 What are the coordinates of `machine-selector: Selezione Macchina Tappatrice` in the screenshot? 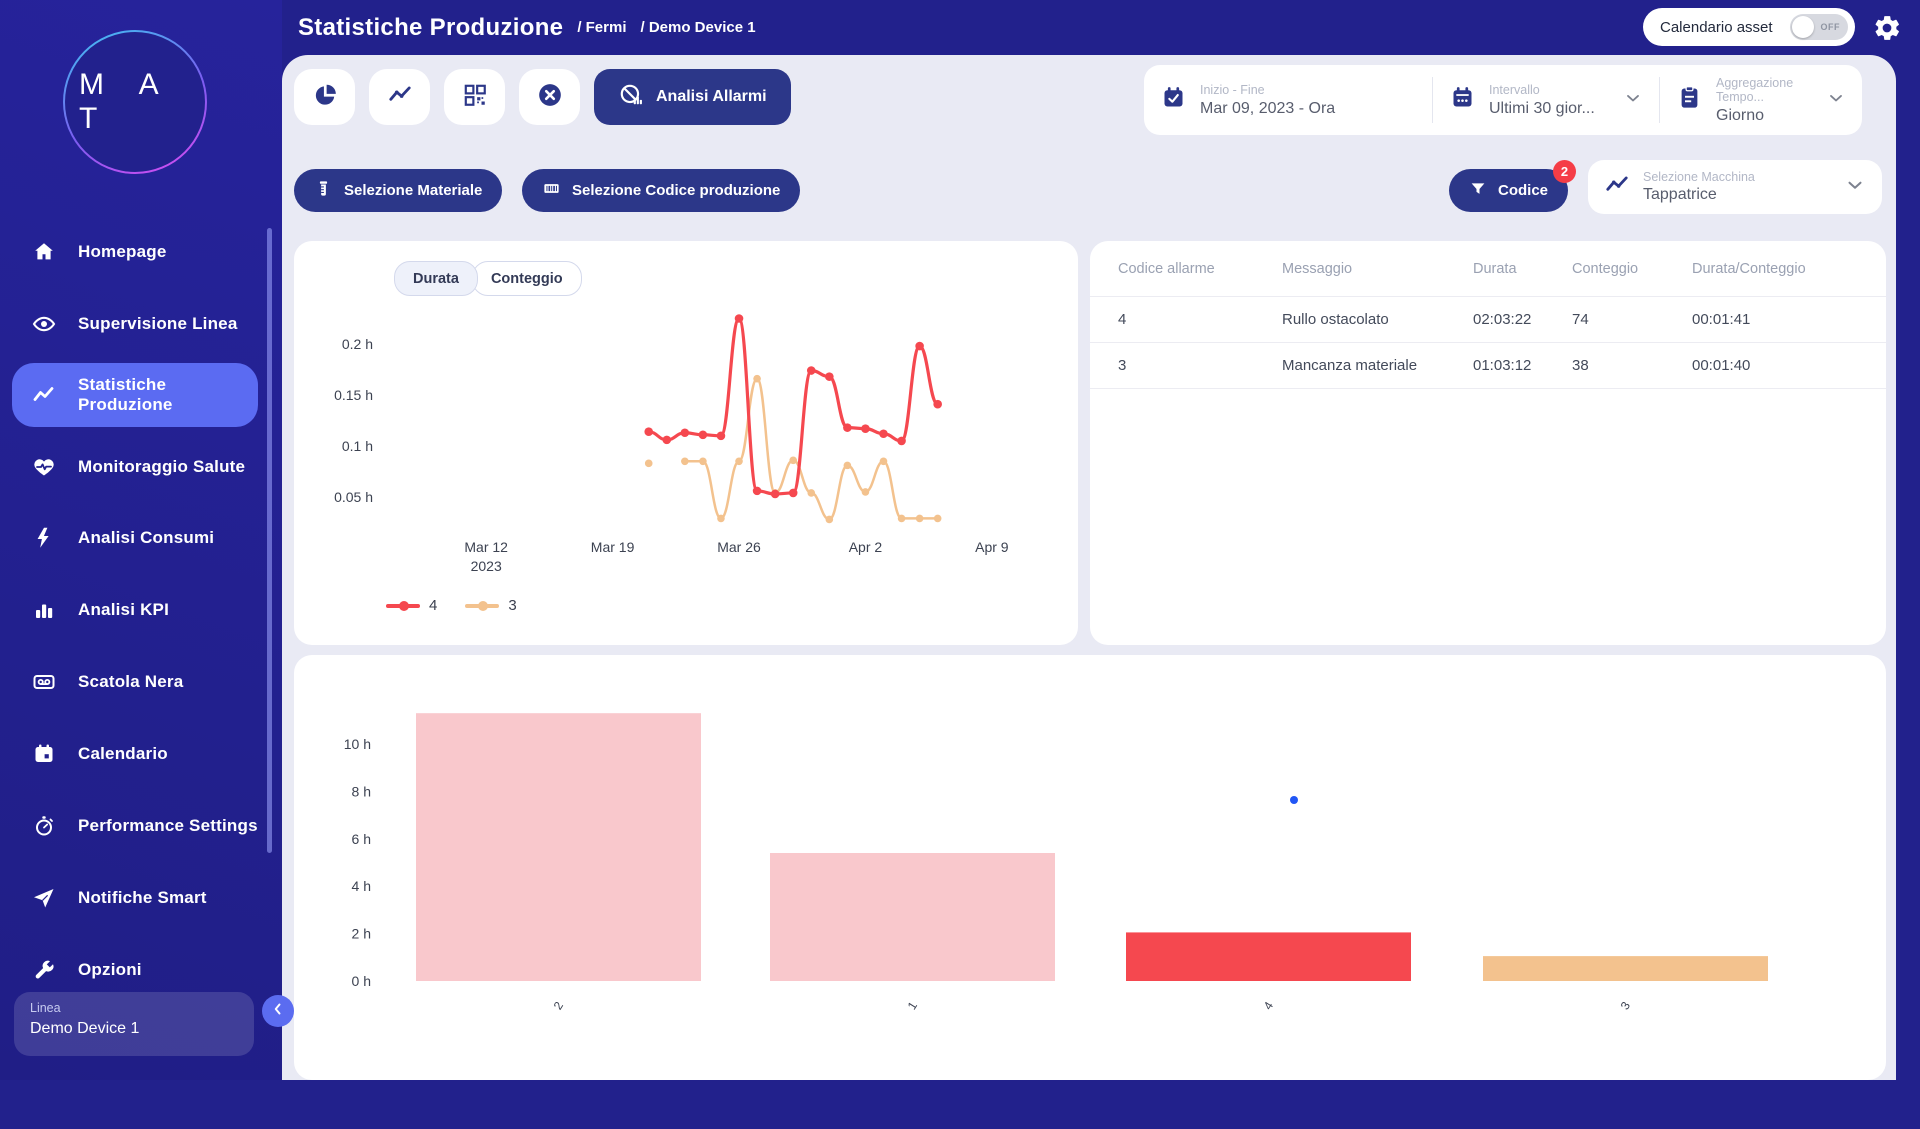 It's located at (1735, 187).